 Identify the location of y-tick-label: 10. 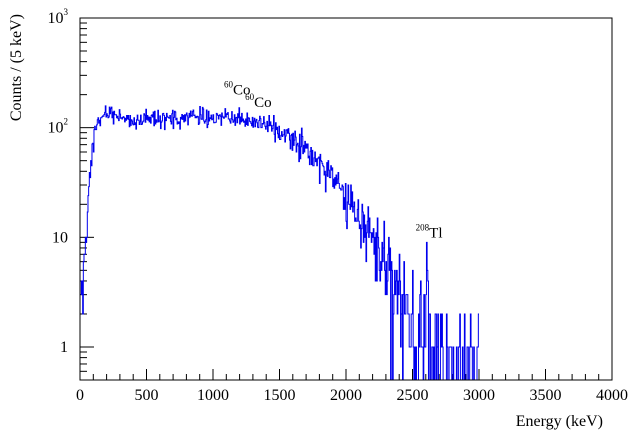
(60, 237).